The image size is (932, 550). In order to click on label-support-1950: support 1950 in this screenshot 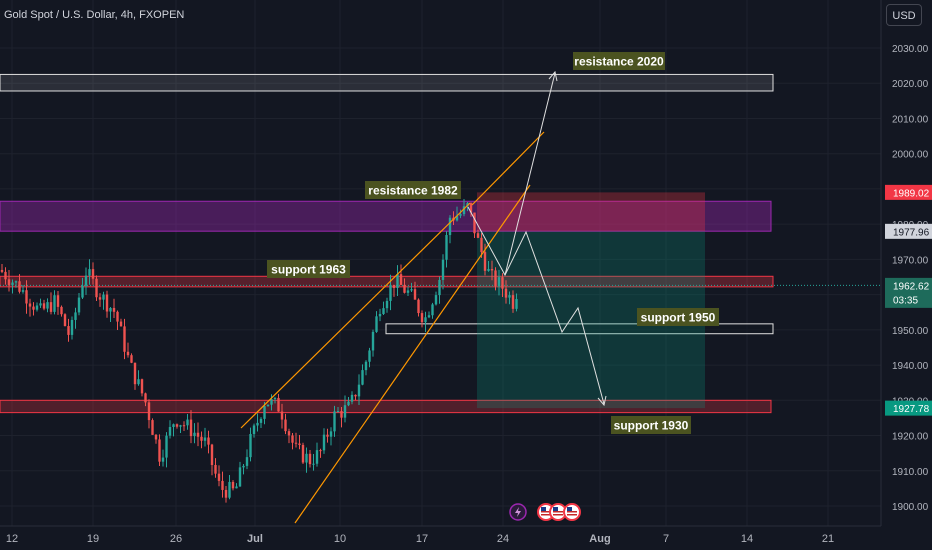, I will do `click(678, 317)`.